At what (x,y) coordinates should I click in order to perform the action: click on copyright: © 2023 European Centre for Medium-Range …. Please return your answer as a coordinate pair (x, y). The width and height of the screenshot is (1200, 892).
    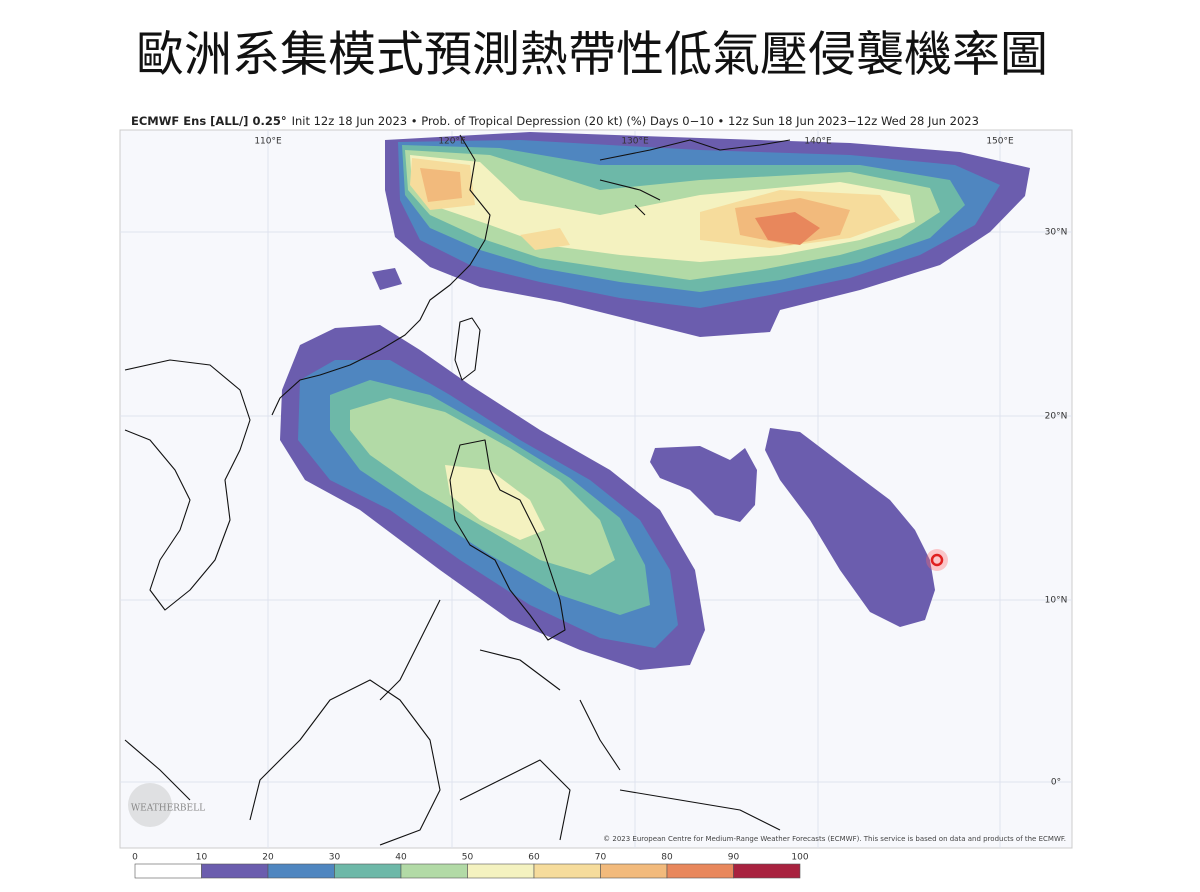
    Looking at the image, I should click on (834, 839).